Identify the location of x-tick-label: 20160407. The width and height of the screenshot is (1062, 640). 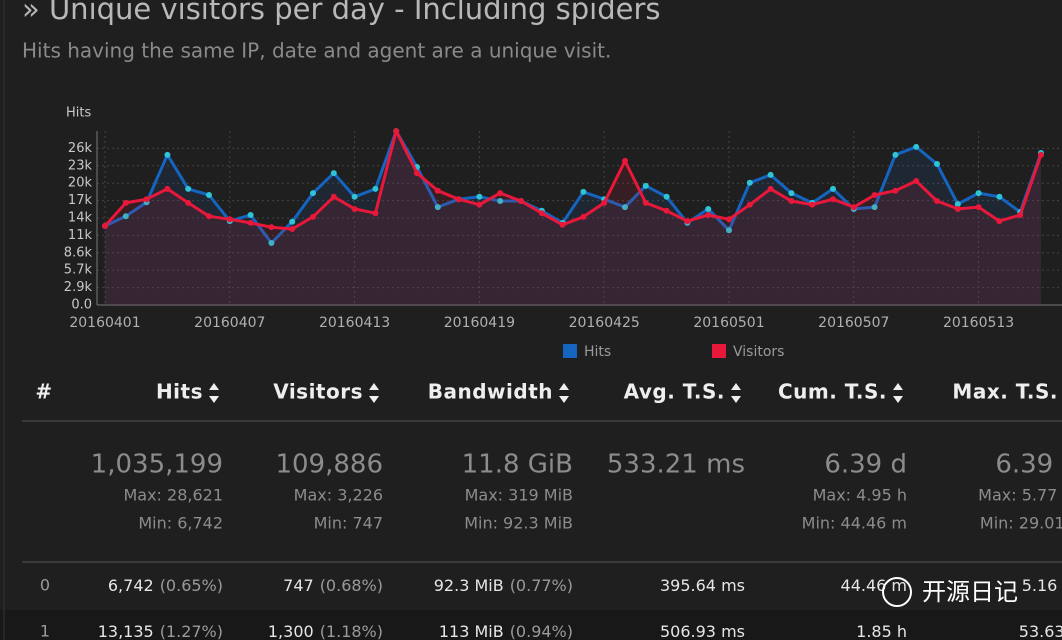
(229, 323).